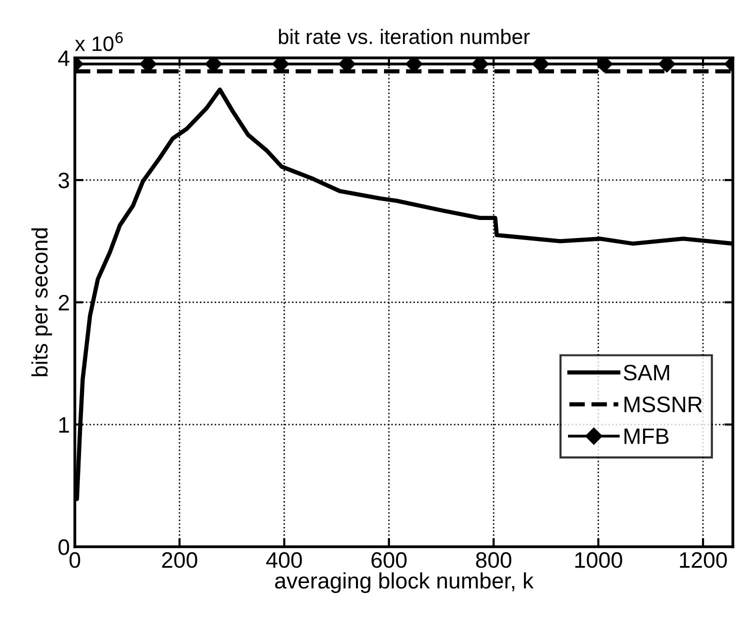 Image resolution: width=741 pixels, height=622 pixels. What do you see at coordinates (64, 58) in the screenshot?
I see `y-tick-label: 4` at bounding box center [64, 58].